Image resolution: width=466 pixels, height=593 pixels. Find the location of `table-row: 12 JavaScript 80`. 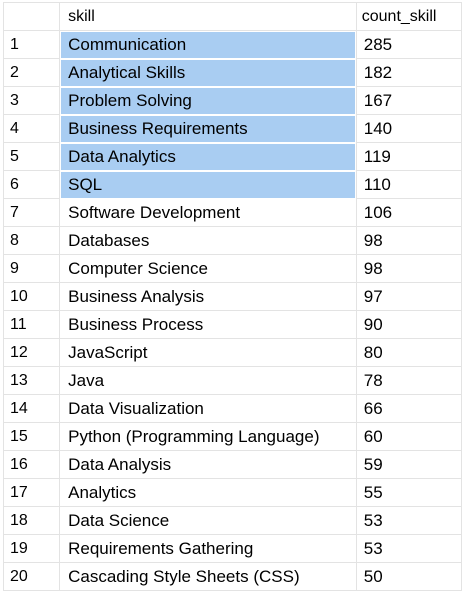

table-row: 12 JavaScript 80 is located at coordinates (233, 353).